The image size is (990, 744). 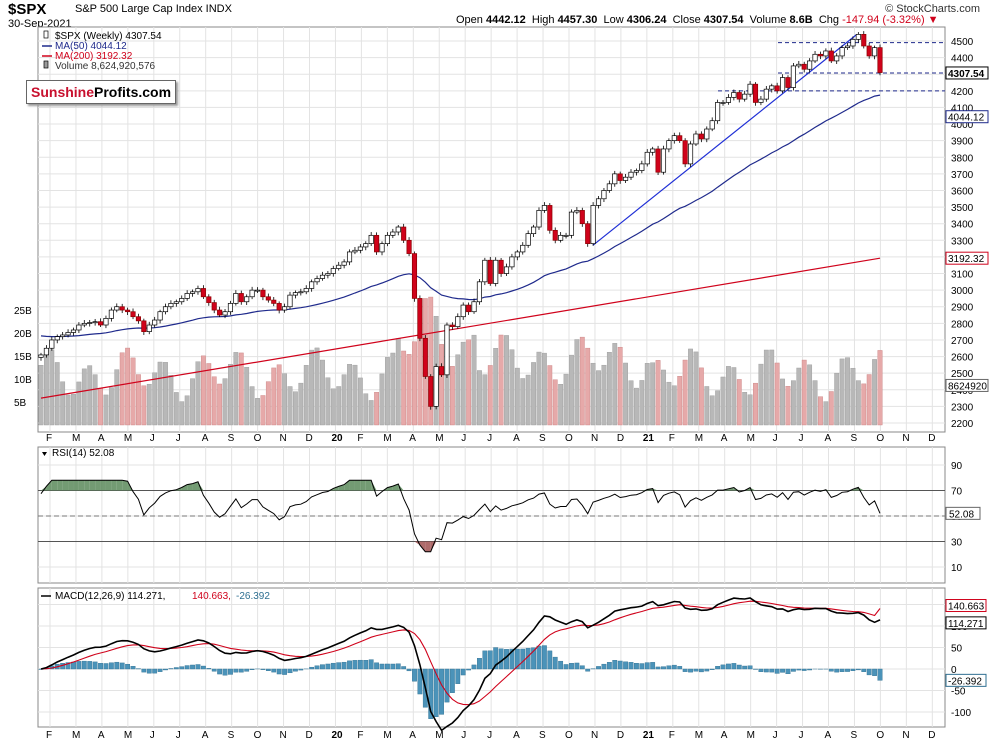 I want to click on stockcharts-credit: © StockCharts.com, so click(x=932, y=9).